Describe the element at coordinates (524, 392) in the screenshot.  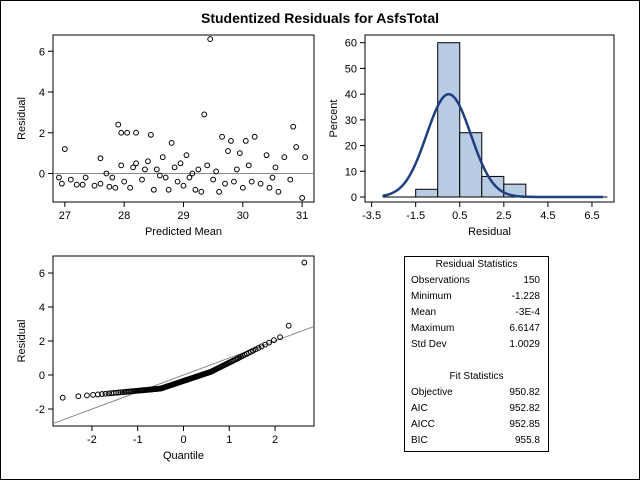
I see `fit-stat-value: 950.82` at that location.